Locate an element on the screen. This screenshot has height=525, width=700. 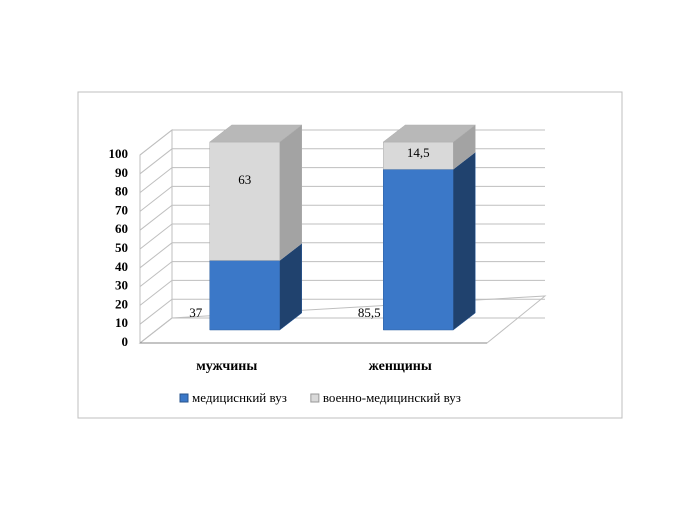
y-tick-label: 0 is located at coordinates (125, 341).